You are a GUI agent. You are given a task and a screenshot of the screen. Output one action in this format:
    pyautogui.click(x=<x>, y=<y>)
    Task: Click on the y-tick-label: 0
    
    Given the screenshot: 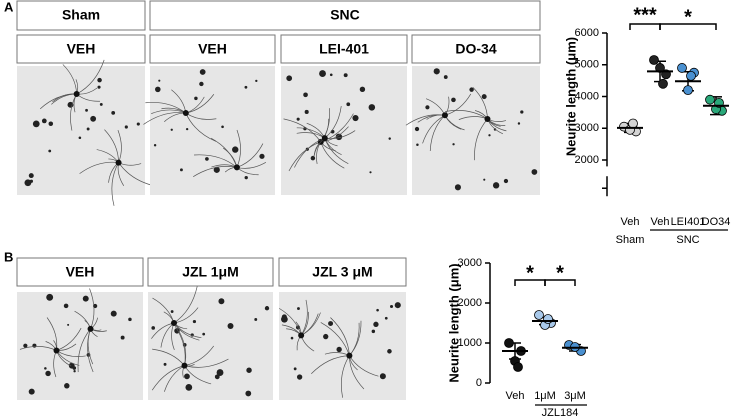 What is the action you would take?
    pyautogui.click(x=479, y=383)
    